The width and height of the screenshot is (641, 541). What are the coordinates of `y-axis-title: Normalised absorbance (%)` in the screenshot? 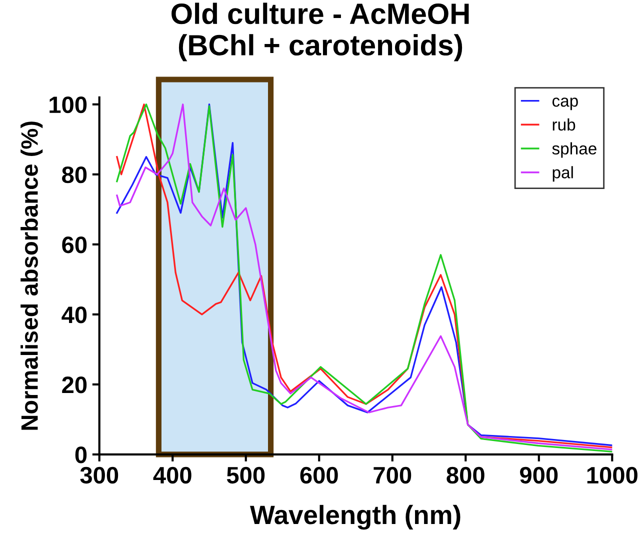 It's located at (31, 276).